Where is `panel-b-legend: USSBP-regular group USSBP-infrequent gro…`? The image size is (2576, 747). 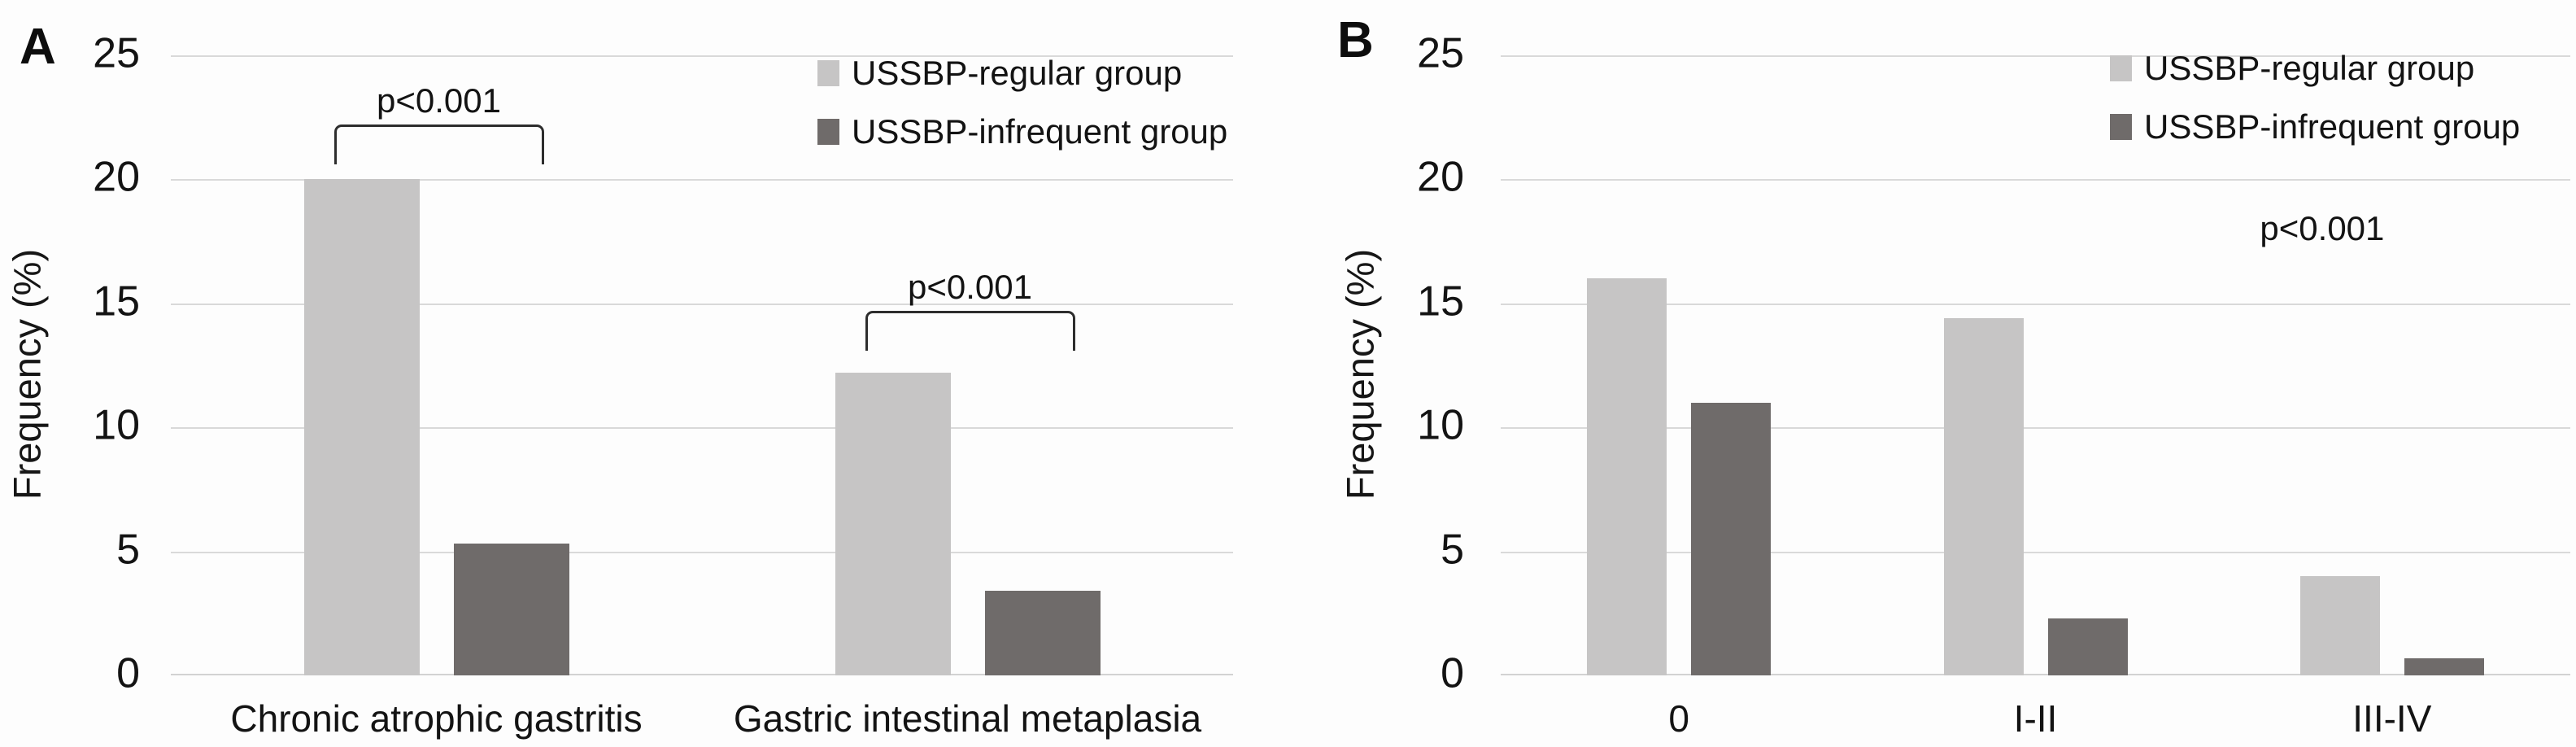
panel-b-legend: USSBP-regular group USSBP-infrequent gro… is located at coordinates (2315, 107).